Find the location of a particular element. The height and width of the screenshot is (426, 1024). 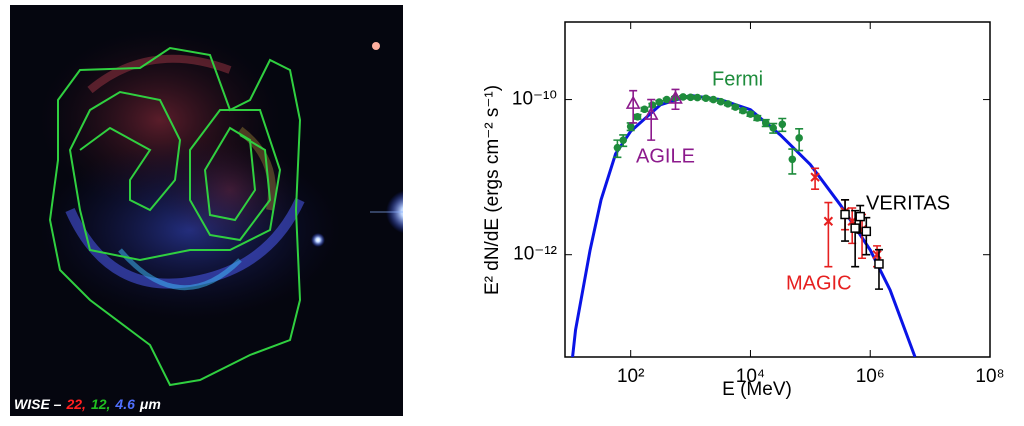

x-tick-label: 10⁶ is located at coordinates (870, 376).